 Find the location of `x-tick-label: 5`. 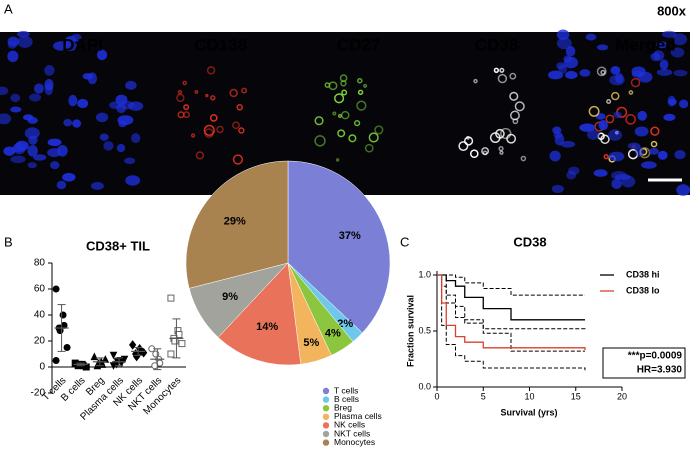

x-tick-label: 5 is located at coordinates (483, 396).